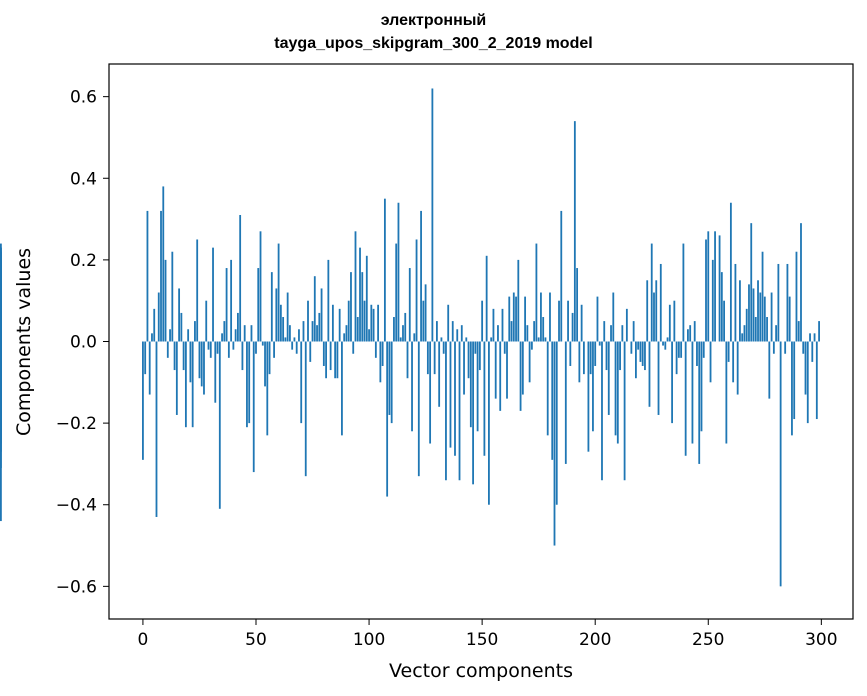 The width and height of the screenshot is (867, 696). I want to click on bar-undefined, so click(1, 327).